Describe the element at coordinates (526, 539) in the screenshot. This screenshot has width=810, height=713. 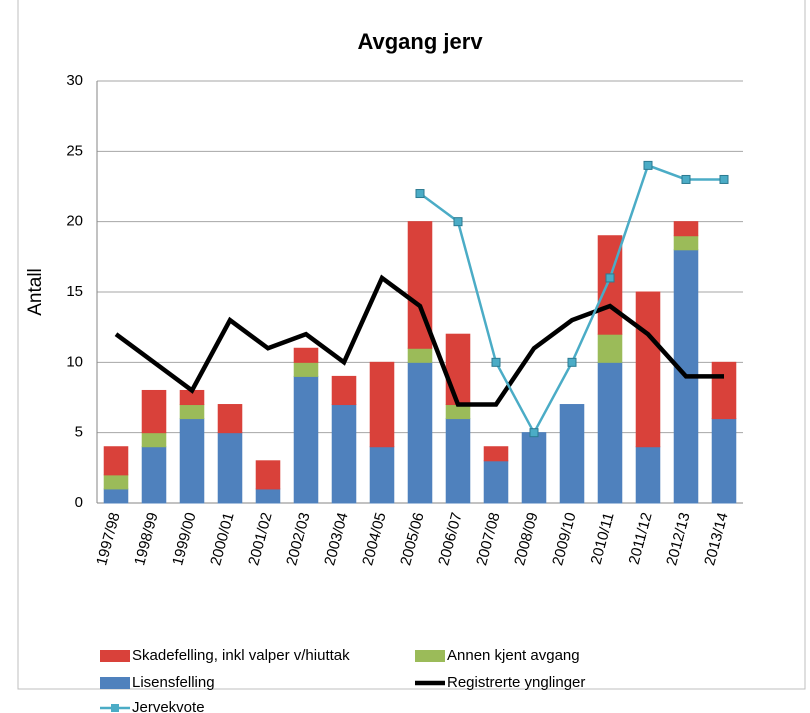
I see `x-tick-label: 2008/09` at that location.